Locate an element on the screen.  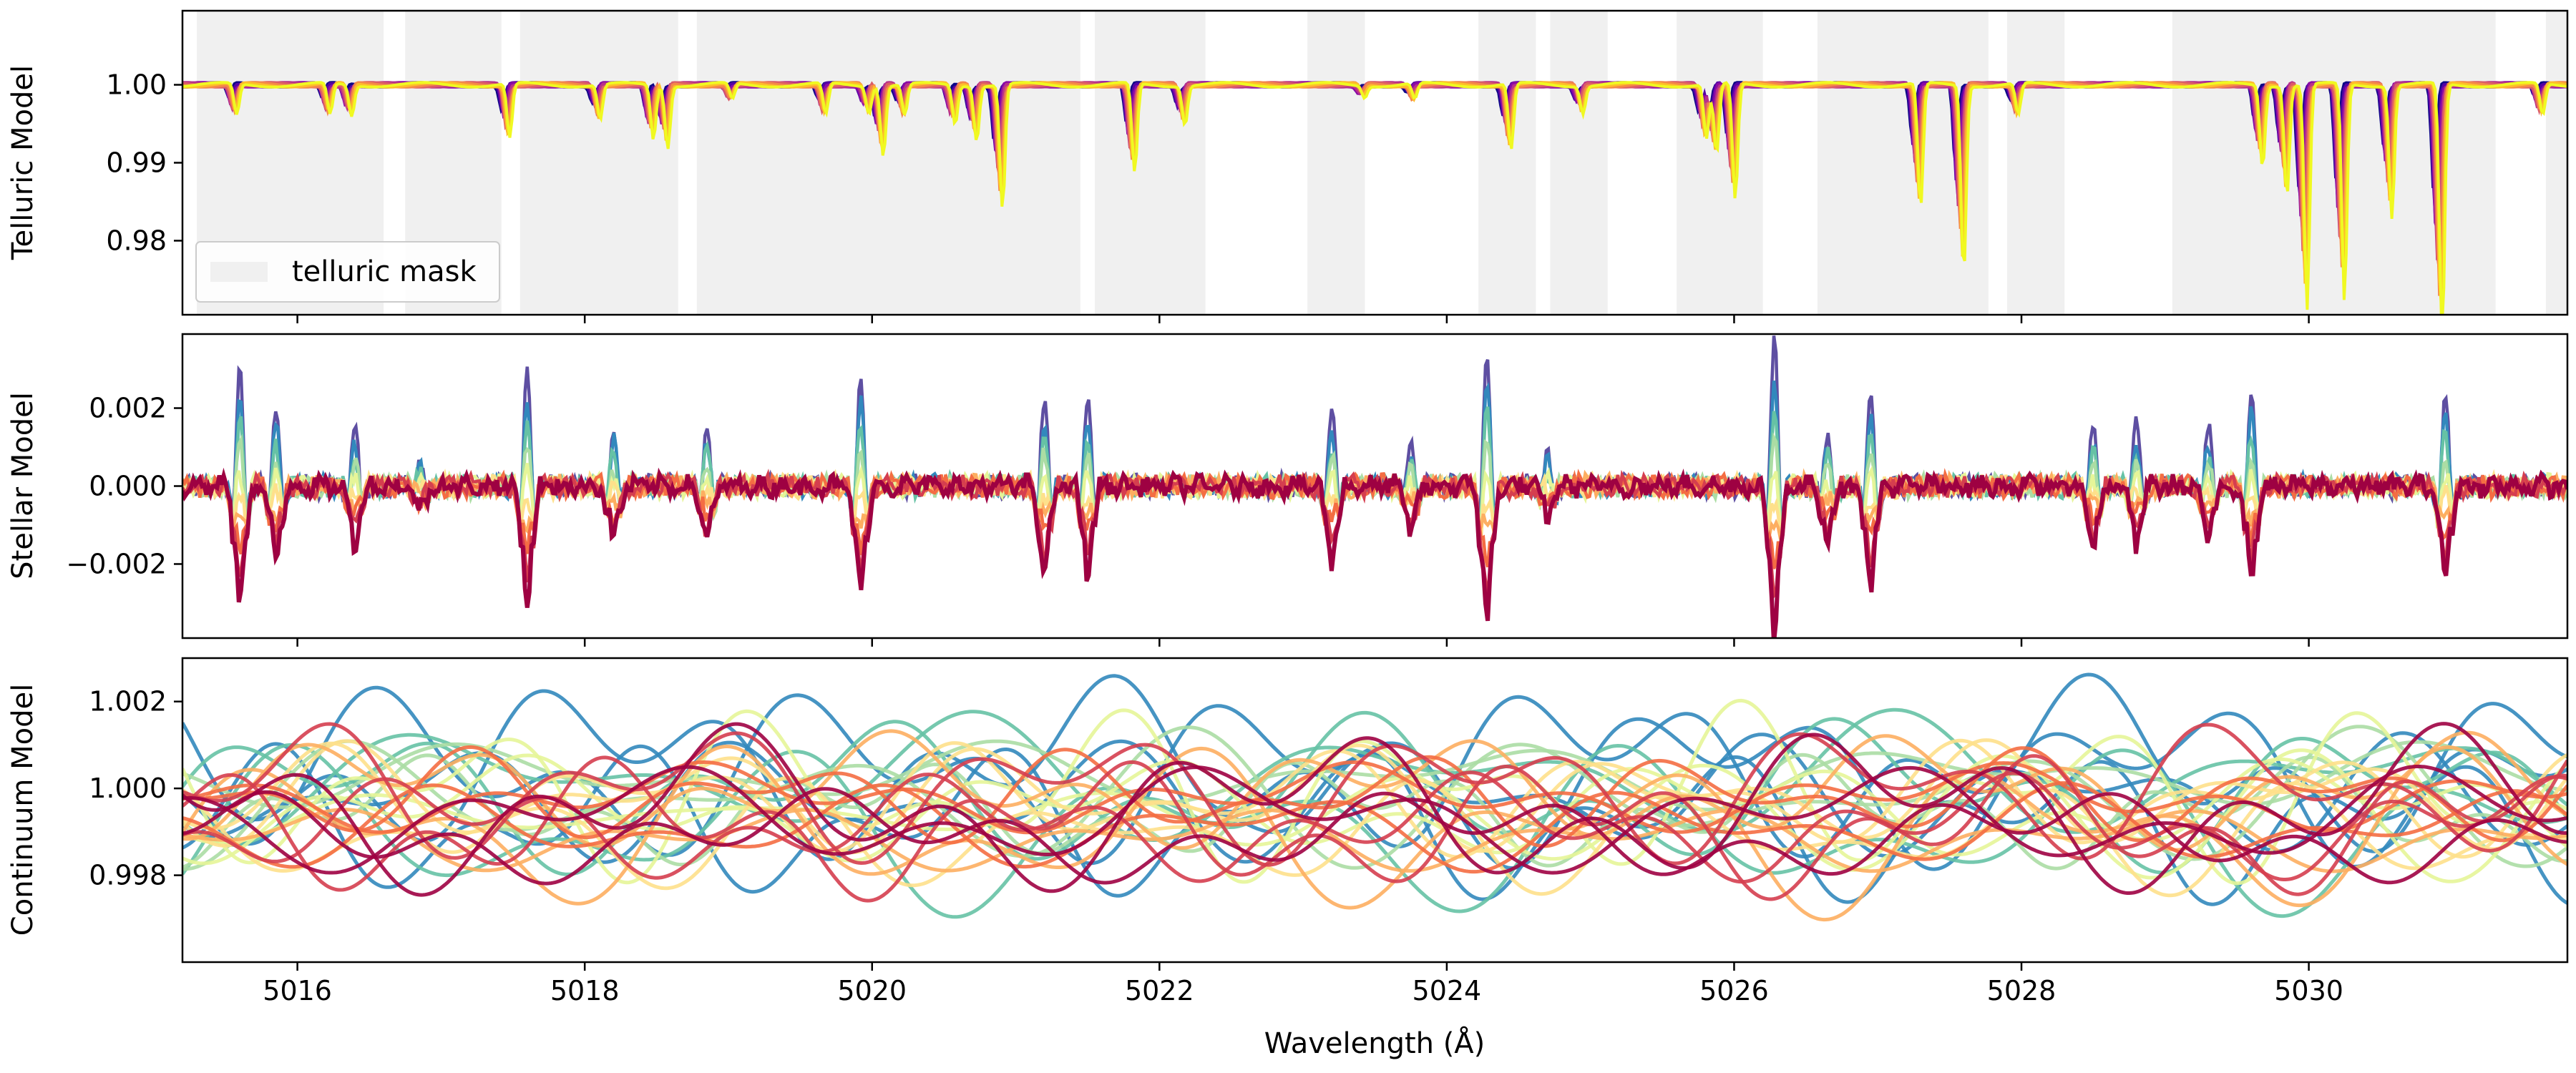
y-tick-label: 1.00 is located at coordinates (136, 85).